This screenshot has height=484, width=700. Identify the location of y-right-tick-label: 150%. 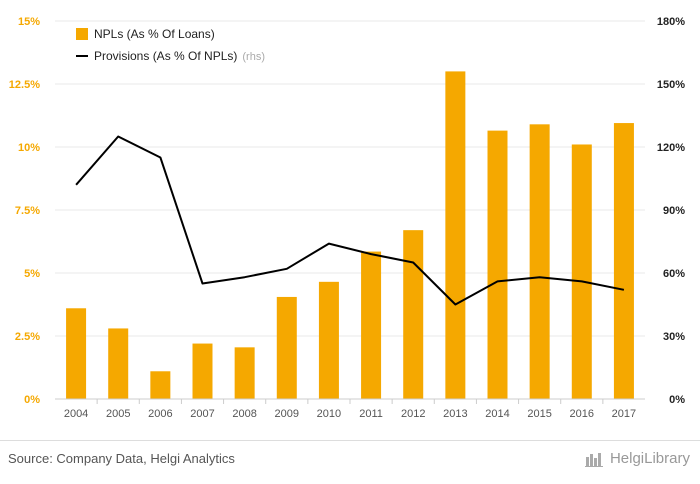
(671, 85).